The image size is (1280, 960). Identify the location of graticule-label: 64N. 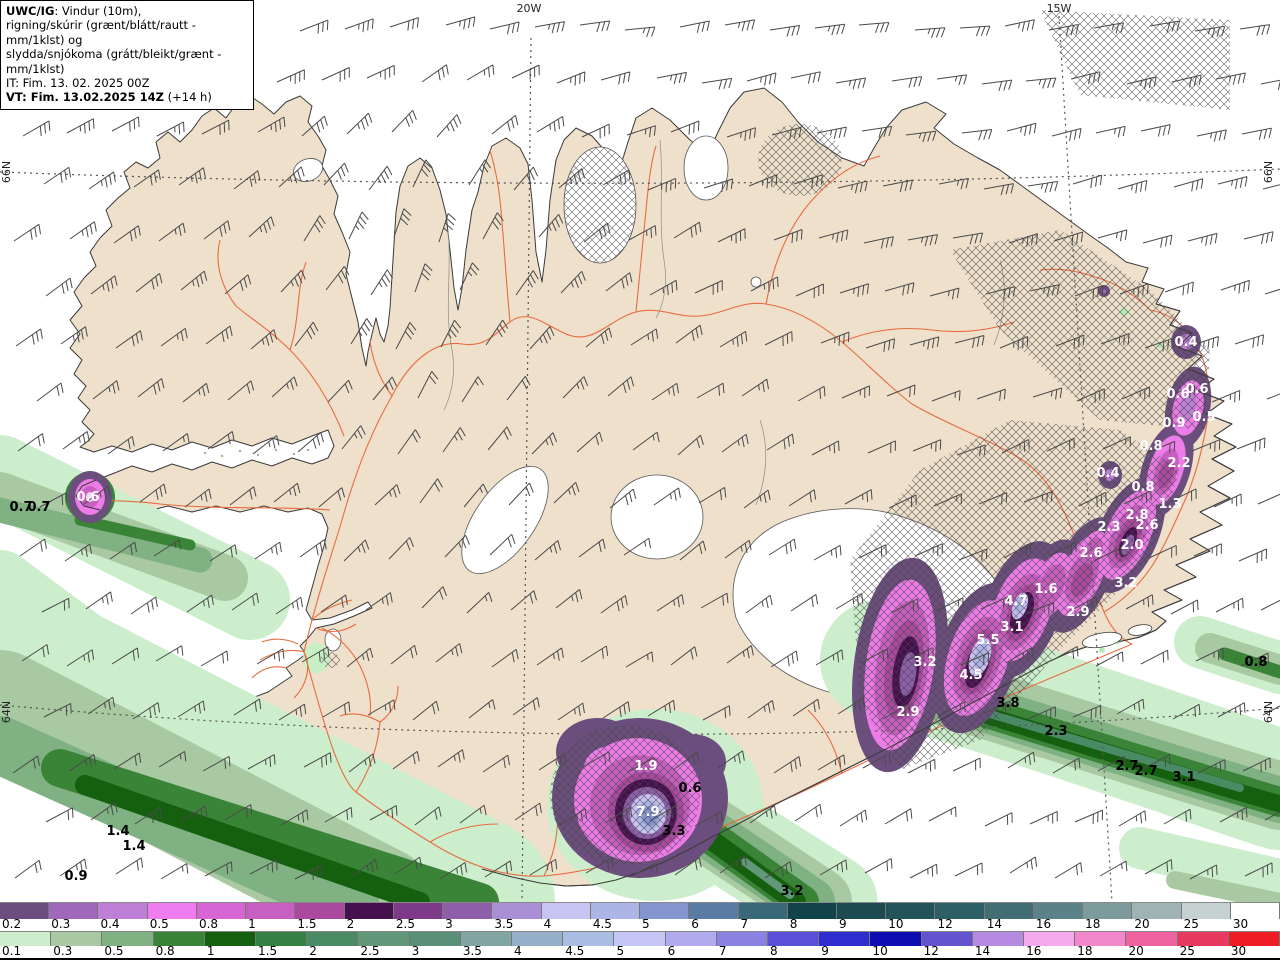
(6, 712).